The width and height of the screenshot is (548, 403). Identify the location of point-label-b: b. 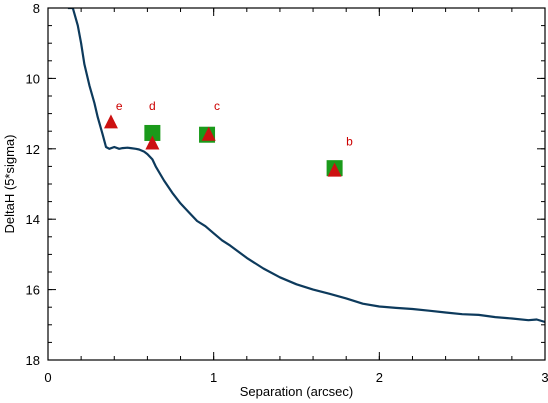
(349, 141).